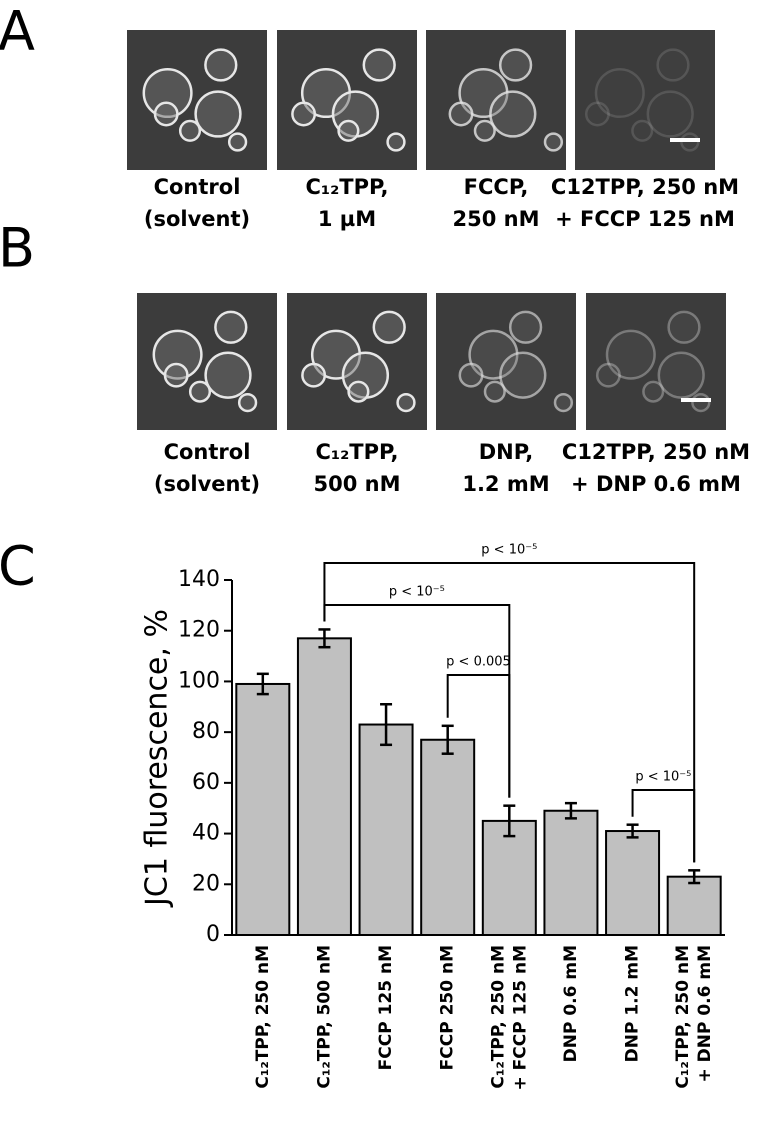 This screenshot has width=768, height=1125. Describe the element at coordinates (496, 219) in the screenshot. I see `caption: 250 nM` at that location.